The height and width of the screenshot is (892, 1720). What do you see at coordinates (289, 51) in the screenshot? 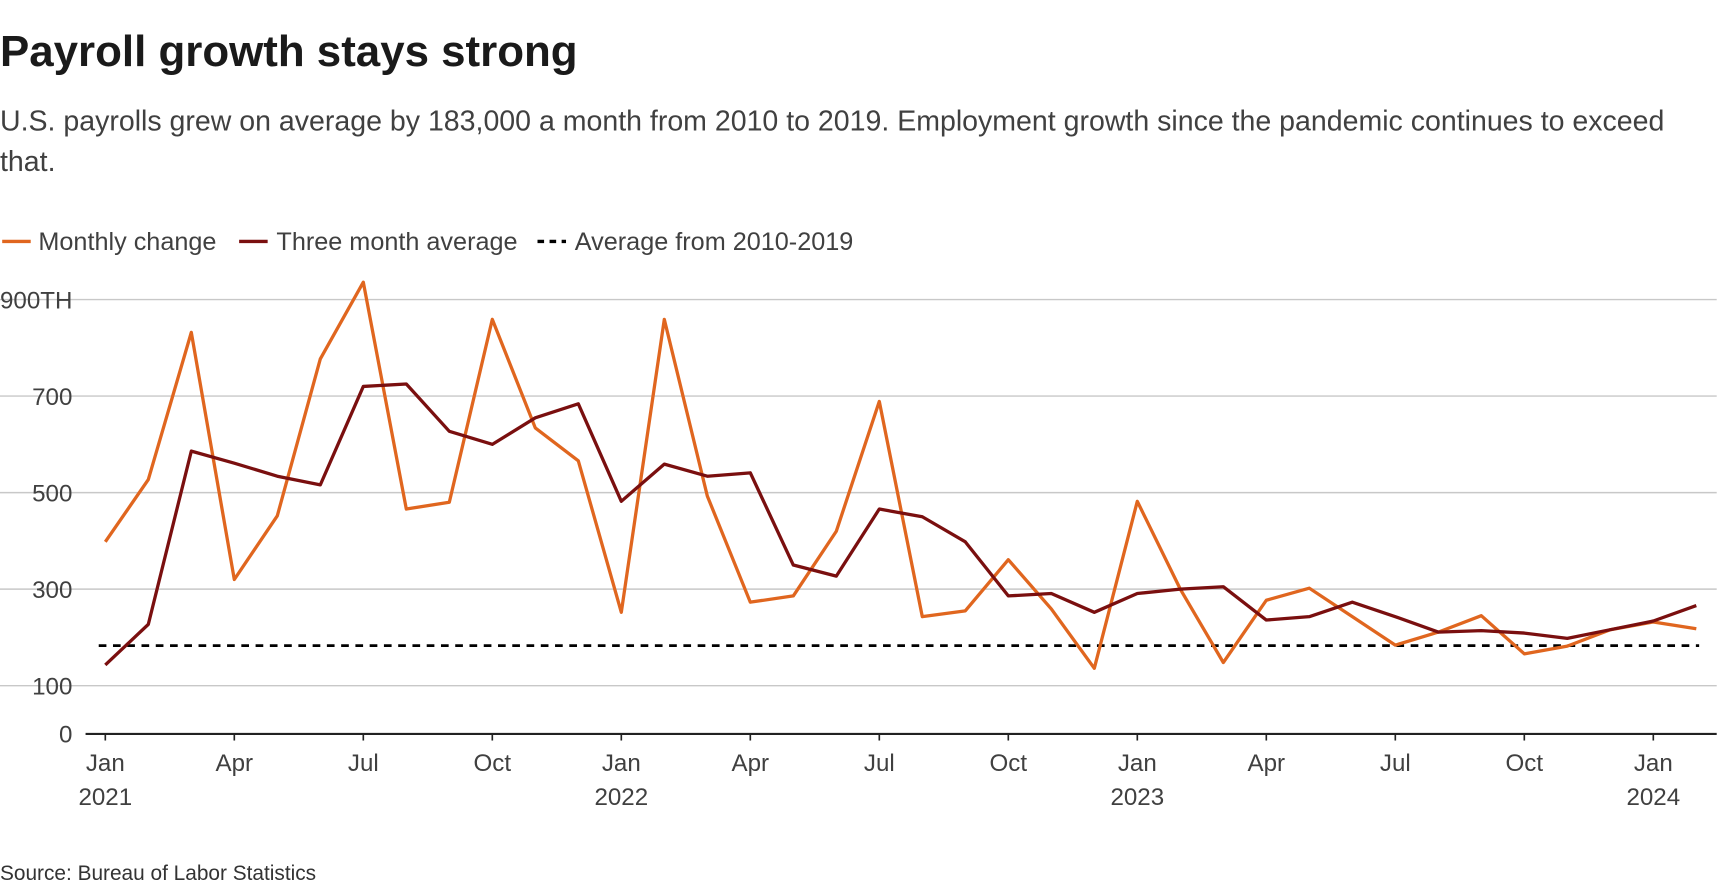
I see `chart-title: Payroll growth stays strong` at bounding box center [289, 51].